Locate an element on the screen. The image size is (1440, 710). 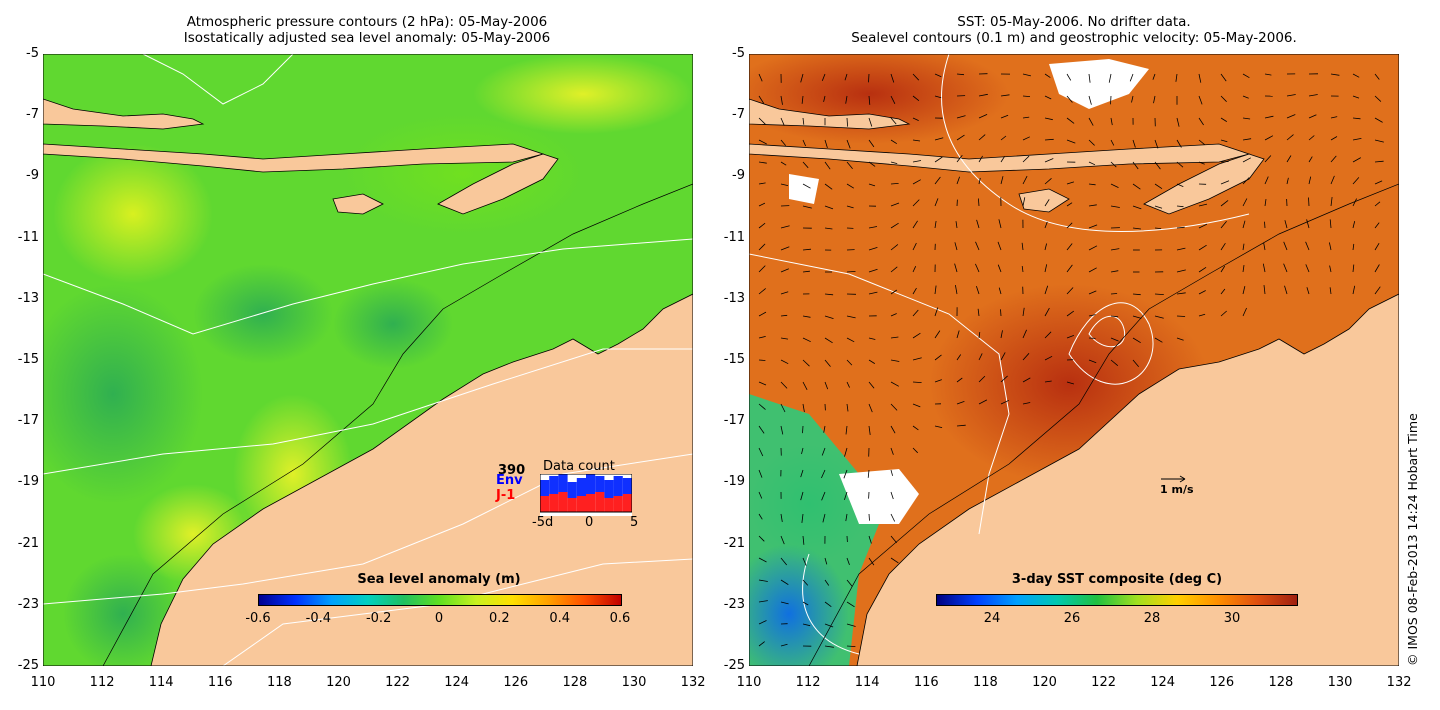
left-lon-tick: 112 is located at coordinates (102, 682).